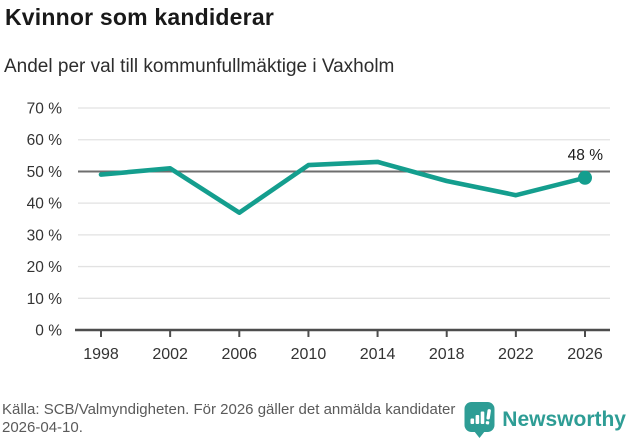 The height and width of the screenshot is (439, 631). I want to click on data-line, so click(343, 187).